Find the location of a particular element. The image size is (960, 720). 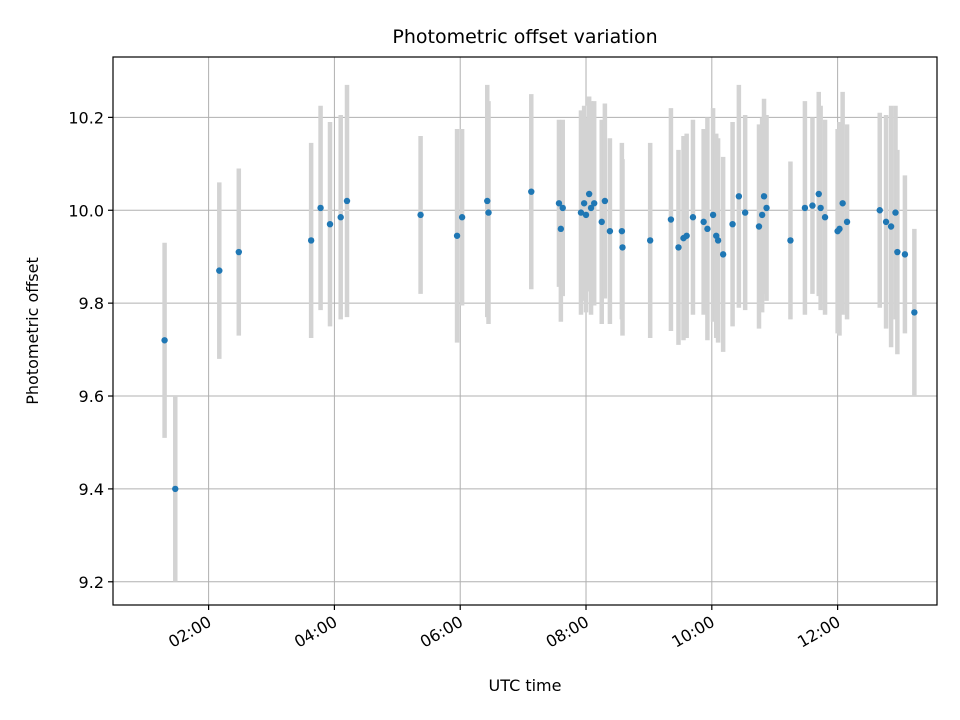

y-tick-label: 9.2 is located at coordinates (91, 582).